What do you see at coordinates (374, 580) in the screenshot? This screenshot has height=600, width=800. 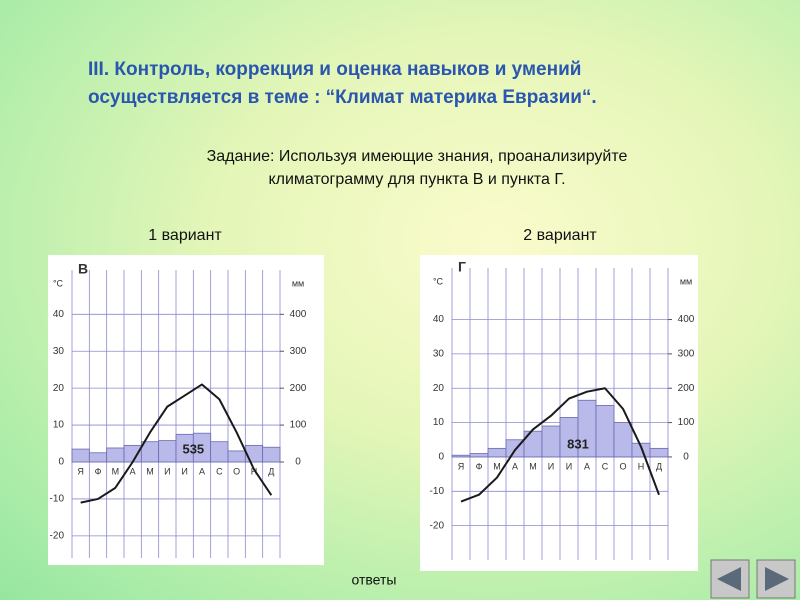 I see `answers-link: ответы` at bounding box center [374, 580].